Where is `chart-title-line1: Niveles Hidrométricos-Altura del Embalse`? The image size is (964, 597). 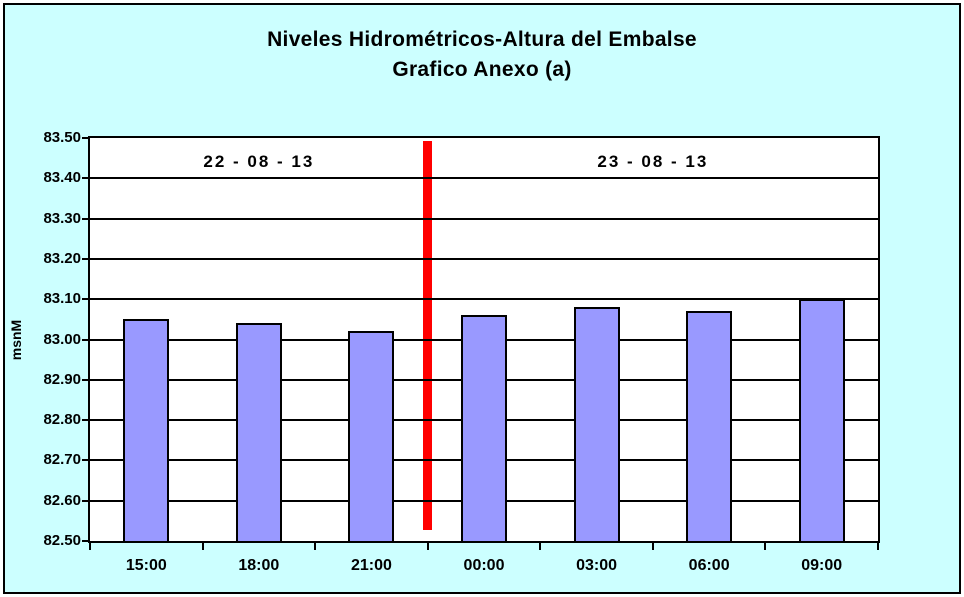
chart-title-line1: Niveles Hidrométricos-Altura del Embalse is located at coordinates (482, 39).